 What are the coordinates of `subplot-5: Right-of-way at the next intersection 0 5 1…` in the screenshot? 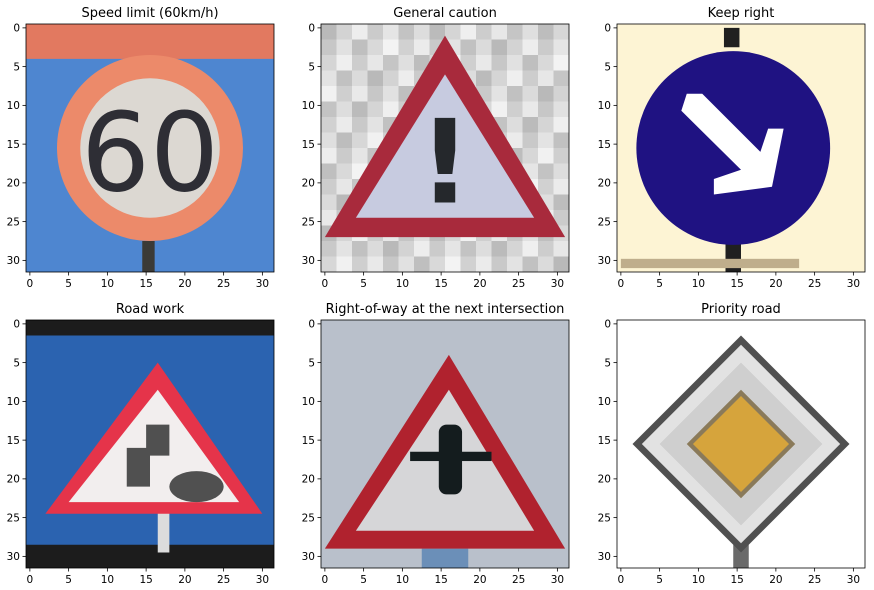 It's located at (436, 444).